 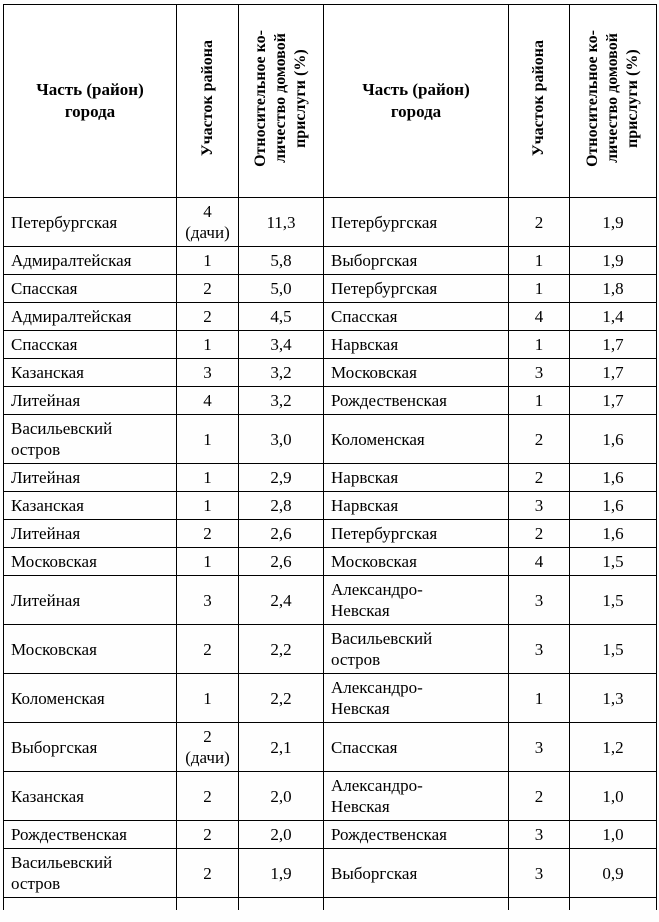 I want to click on right-value-cell: 1,2, so click(x=613, y=747).